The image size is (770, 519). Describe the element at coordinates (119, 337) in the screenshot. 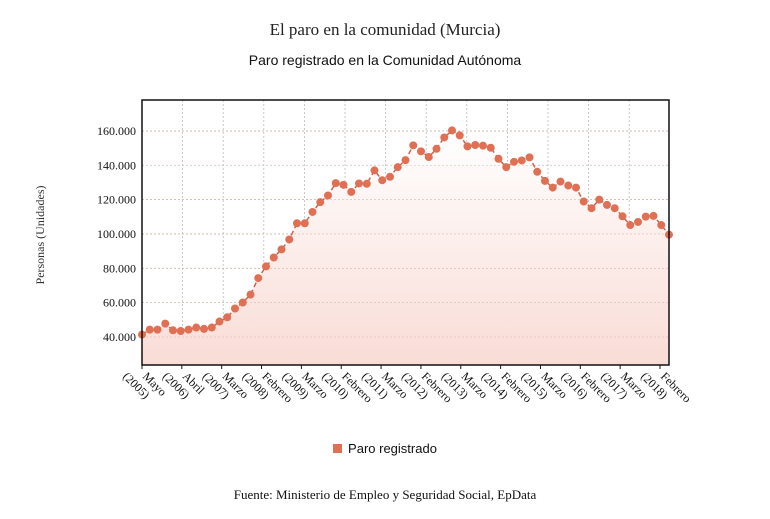

I see `y-tick-label: 40.000` at that location.